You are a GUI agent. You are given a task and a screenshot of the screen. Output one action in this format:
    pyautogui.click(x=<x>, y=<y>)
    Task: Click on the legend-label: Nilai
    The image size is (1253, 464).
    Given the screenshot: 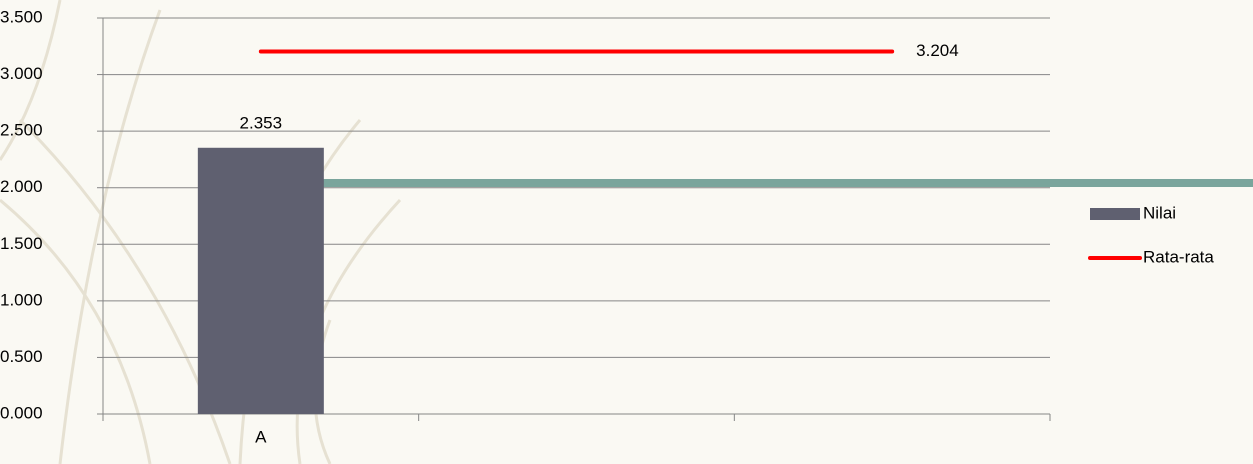 What is the action you would take?
    pyautogui.click(x=1159, y=212)
    